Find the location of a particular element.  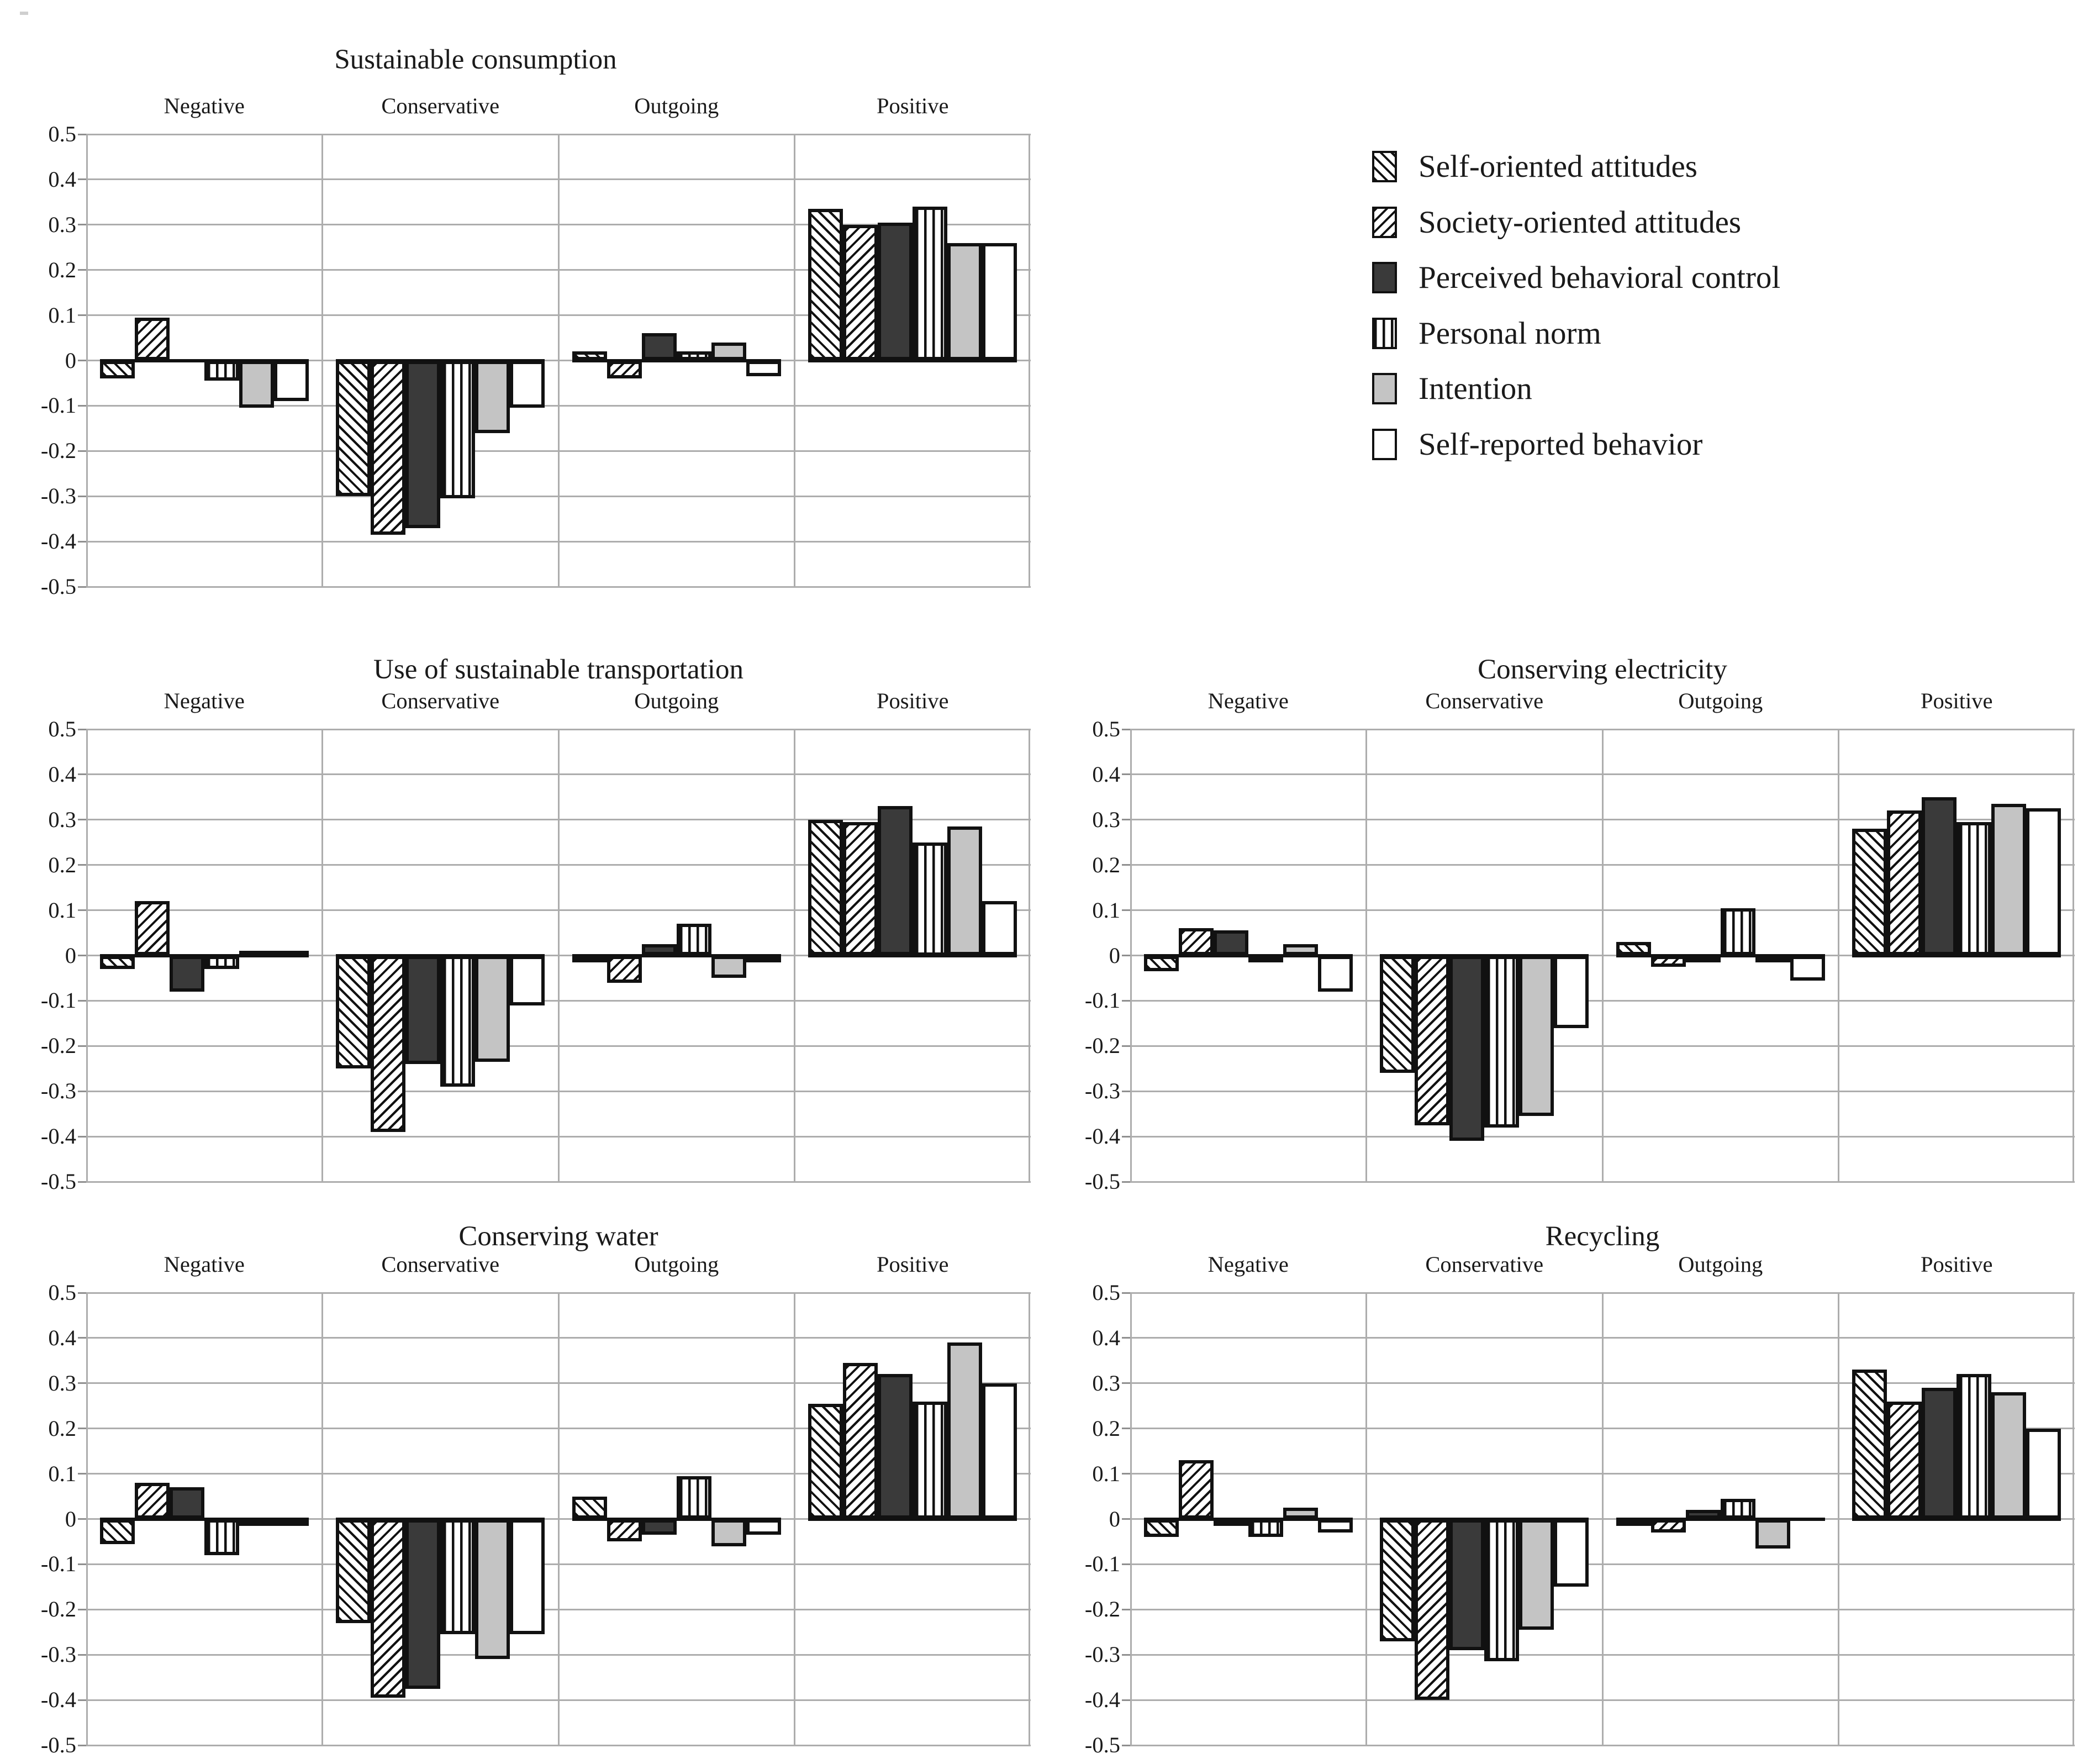

scan-artifact-mark is located at coordinates (24, 13).